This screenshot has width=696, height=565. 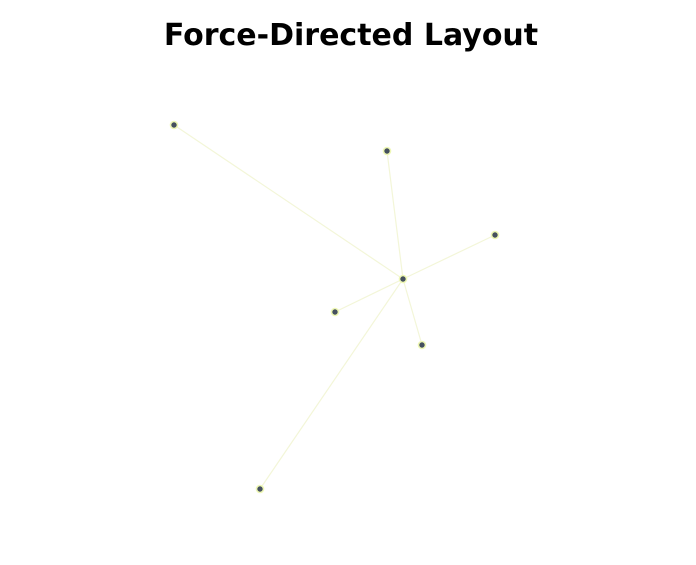 What do you see at coordinates (351, 35) in the screenshot?
I see `chart-title: Force-Directed Layout` at bounding box center [351, 35].